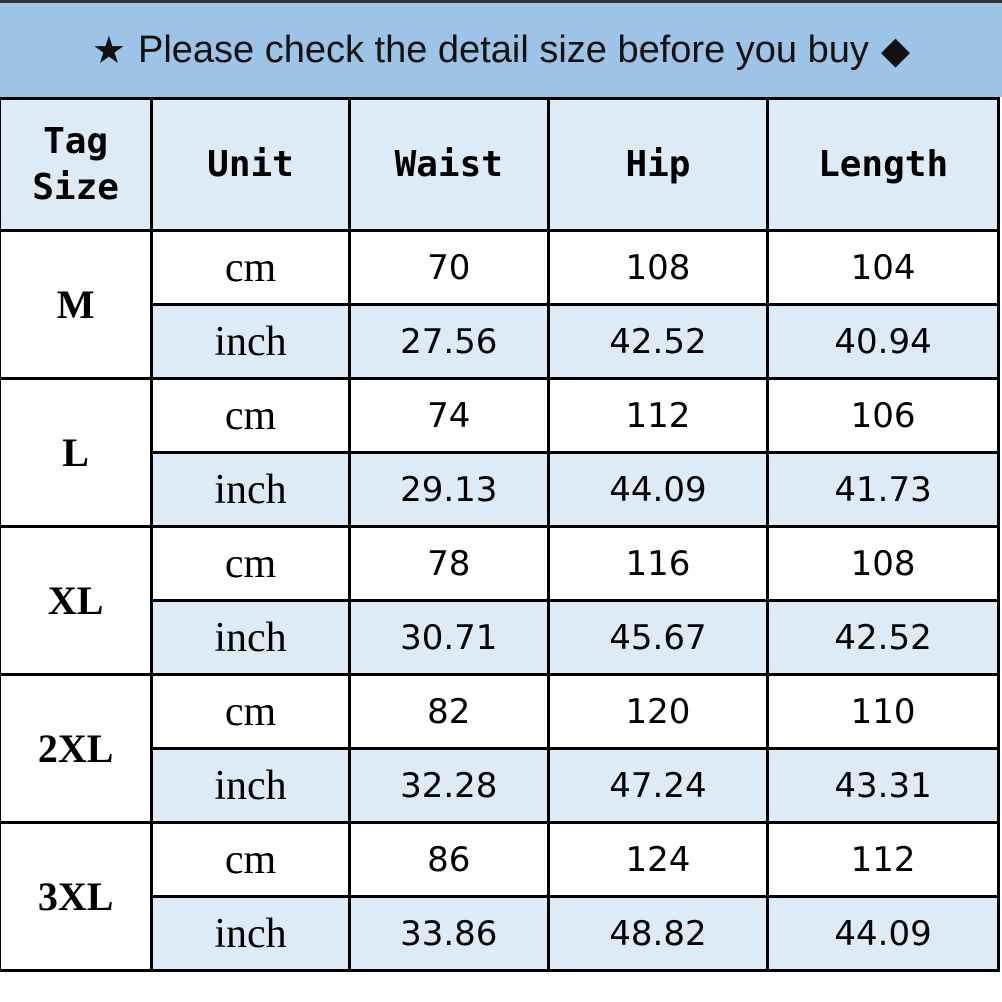 This screenshot has width=1002, height=1002. I want to click on hip-cell: 42.52, so click(658, 341).